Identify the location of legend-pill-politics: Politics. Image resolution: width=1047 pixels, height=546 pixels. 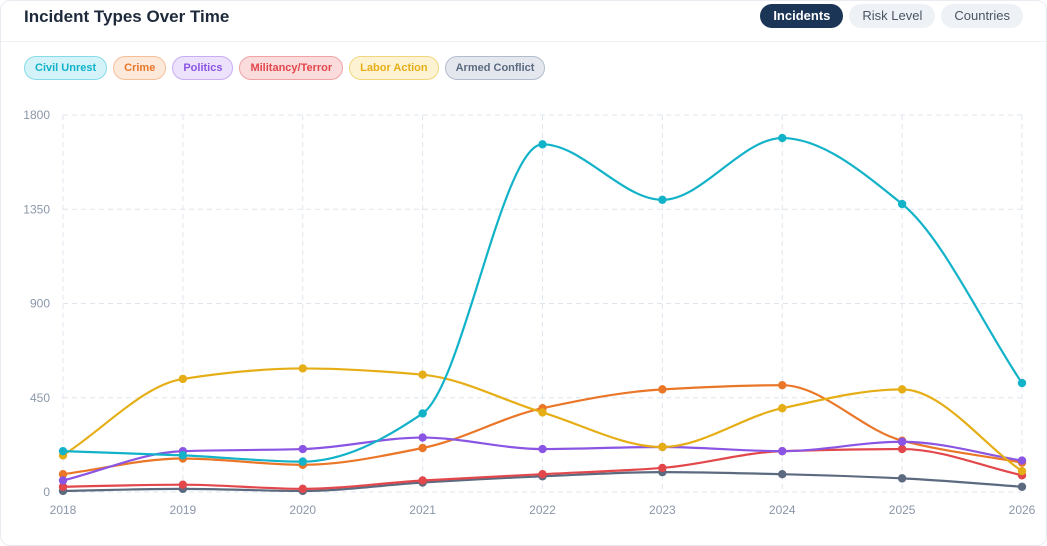
(203, 68).